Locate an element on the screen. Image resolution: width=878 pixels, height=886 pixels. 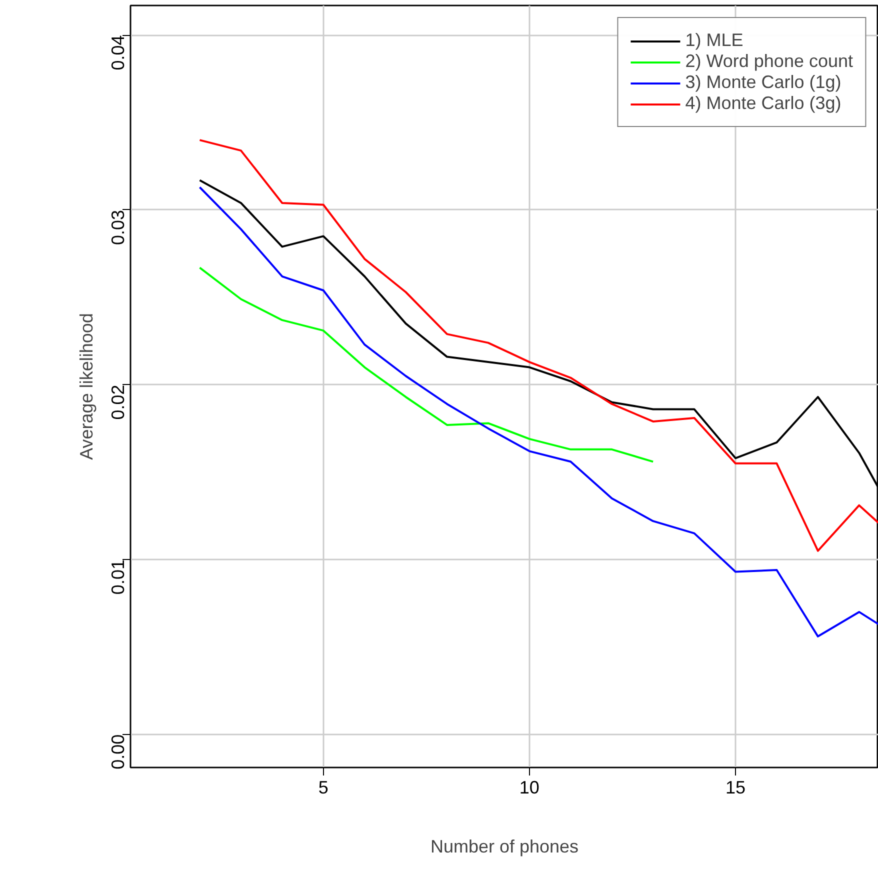
x-tick-label: 5 is located at coordinates (323, 788).